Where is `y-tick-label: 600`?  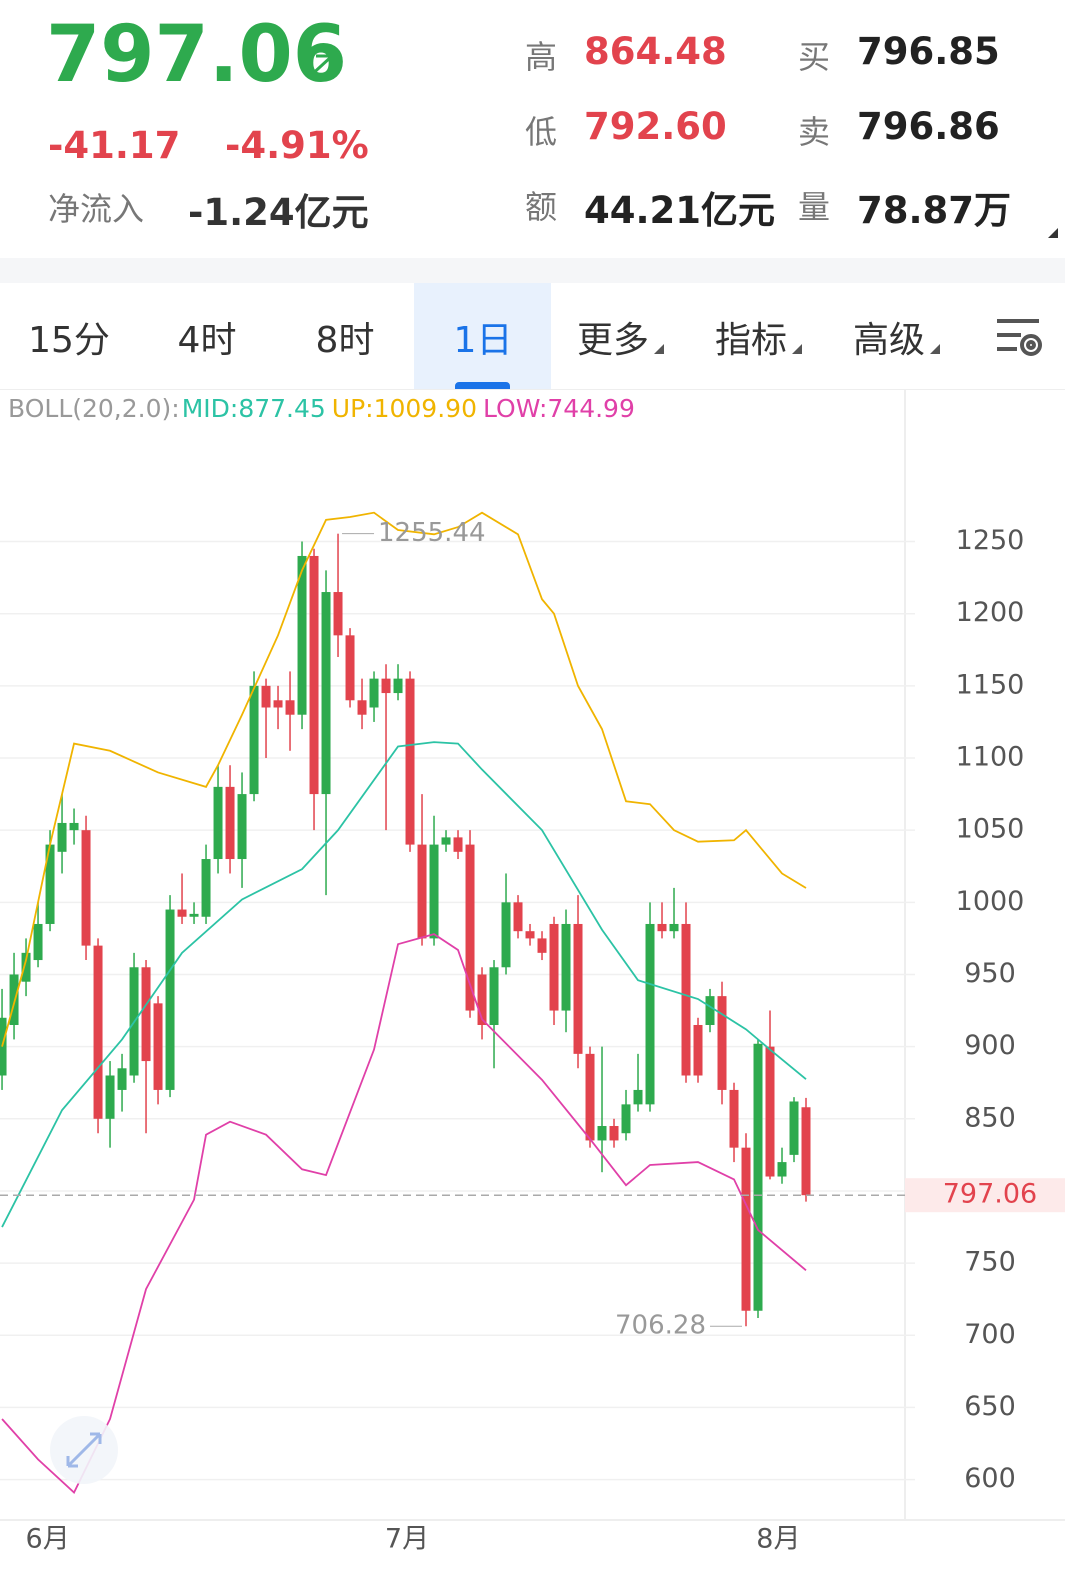
y-tick-label: 600 is located at coordinates (990, 1478).